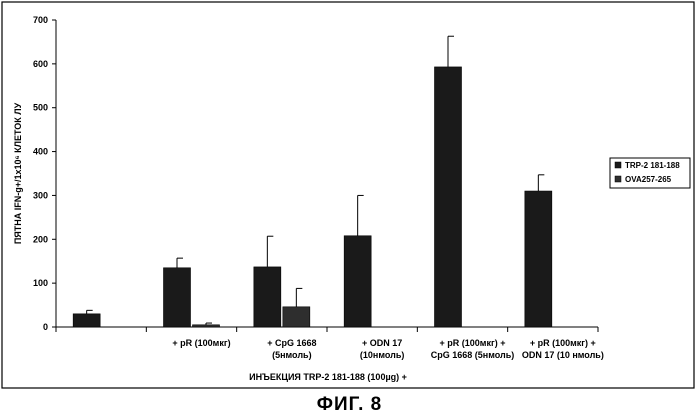 This screenshot has width=699, height=420. What do you see at coordinates (40, 195) in the screenshot?
I see `y-tick-label: 300` at bounding box center [40, 195].